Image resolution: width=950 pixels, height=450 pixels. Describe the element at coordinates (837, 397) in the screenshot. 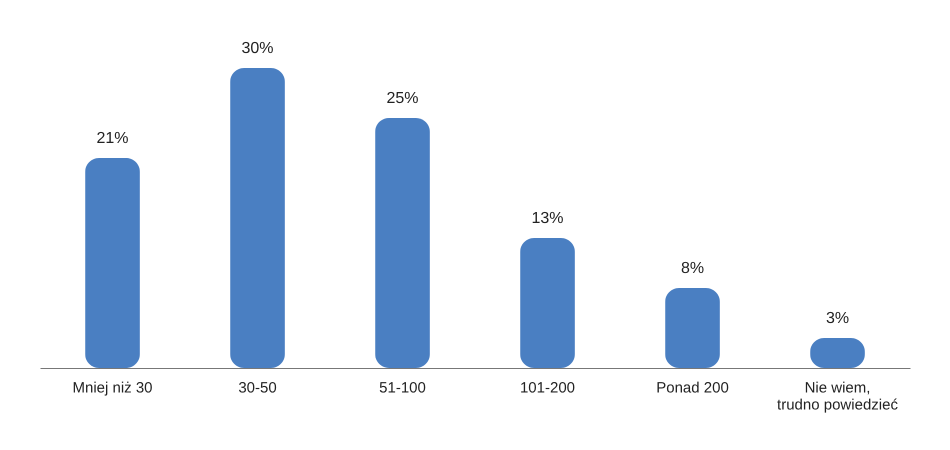

I see `x-tick-label: Nie wiem, trudno powiedzieć` at that location.